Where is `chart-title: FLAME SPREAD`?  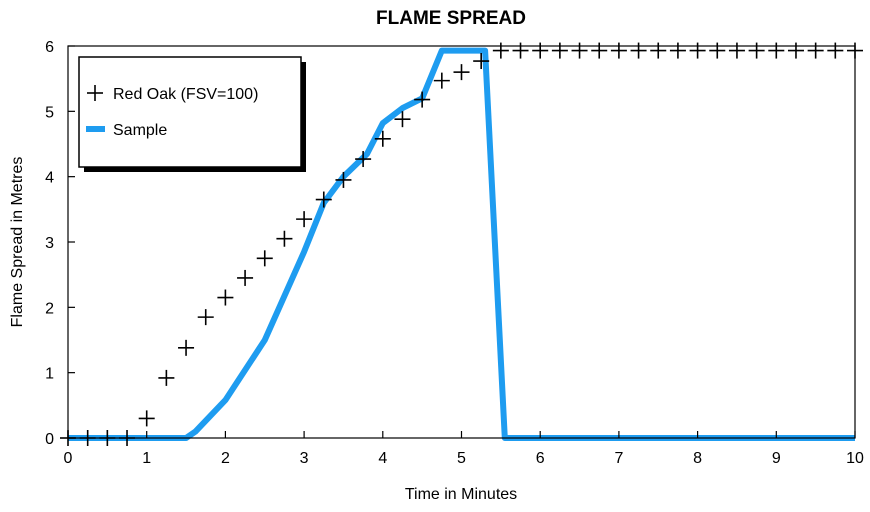
chart-title: FLAME SPREAD is located at coordinates (451, 18).